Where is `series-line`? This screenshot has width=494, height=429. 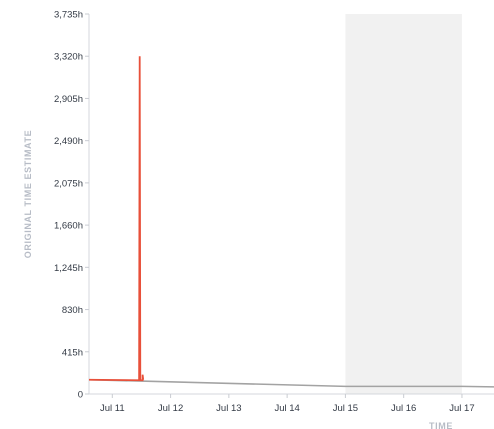 series-line is located at coordinates (116, 219).